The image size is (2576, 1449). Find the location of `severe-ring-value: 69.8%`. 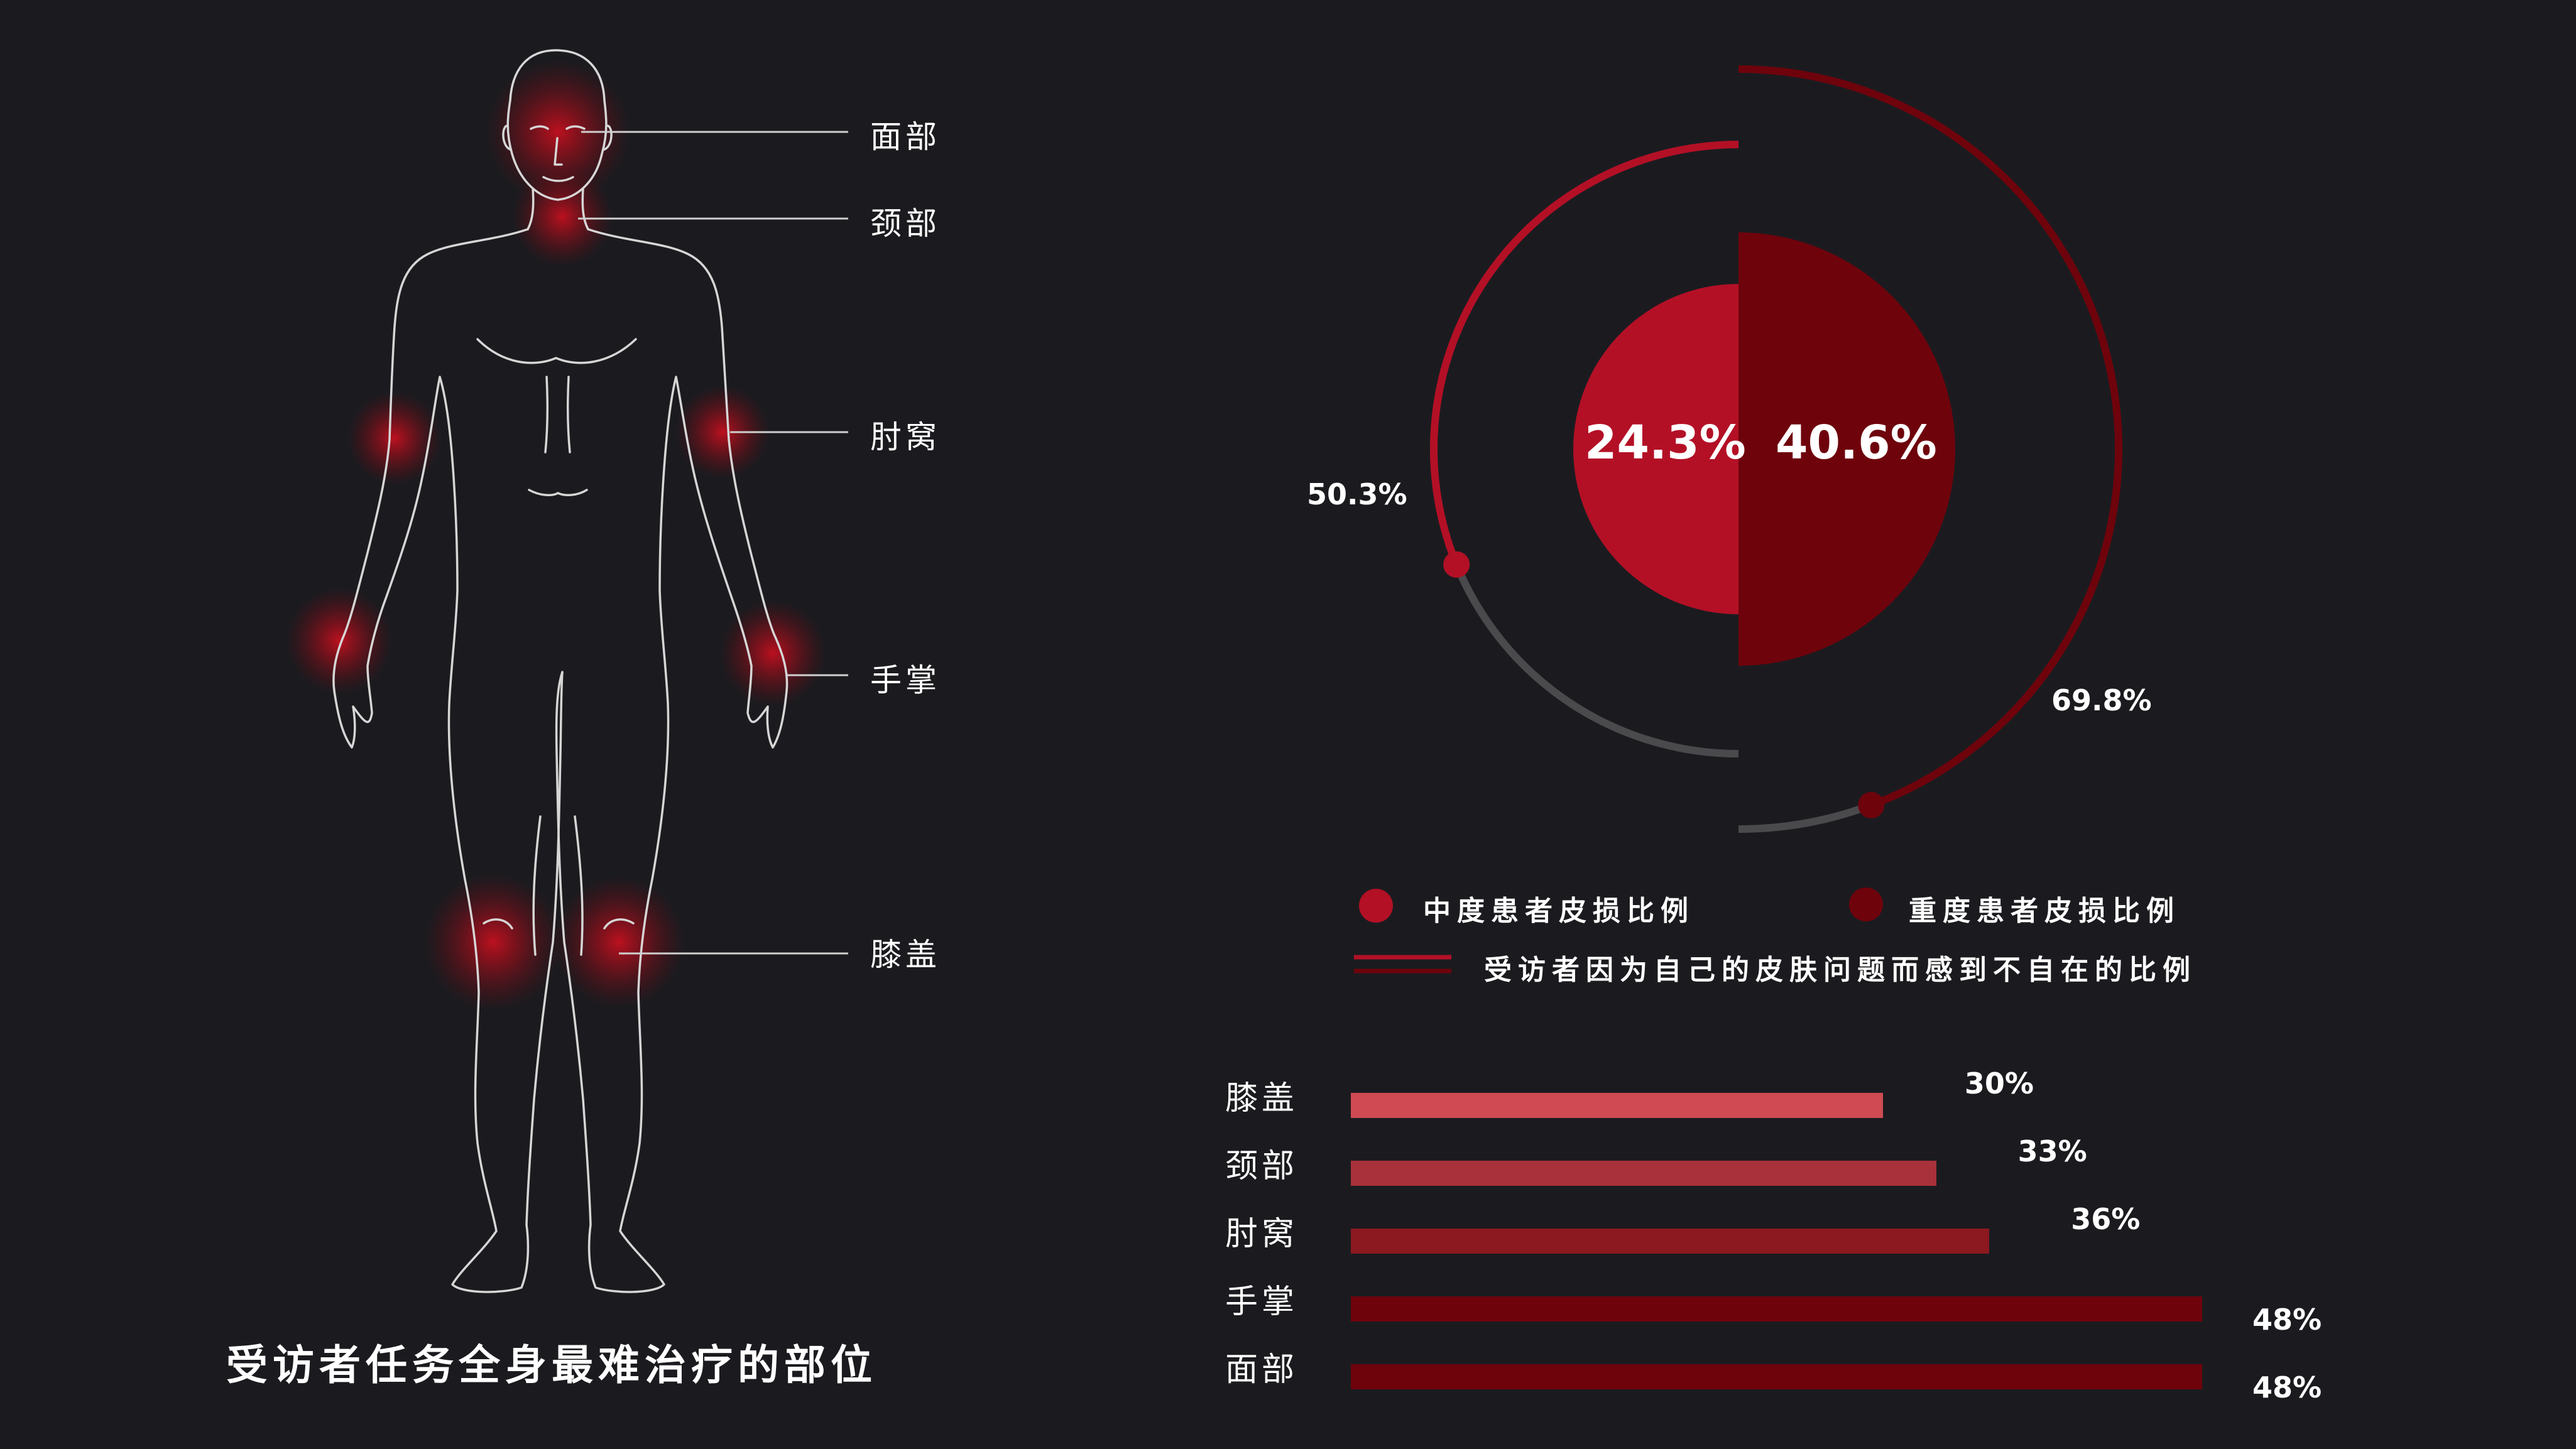

severe-ring-value: 69.8% is located at coordinates (2101, 700).